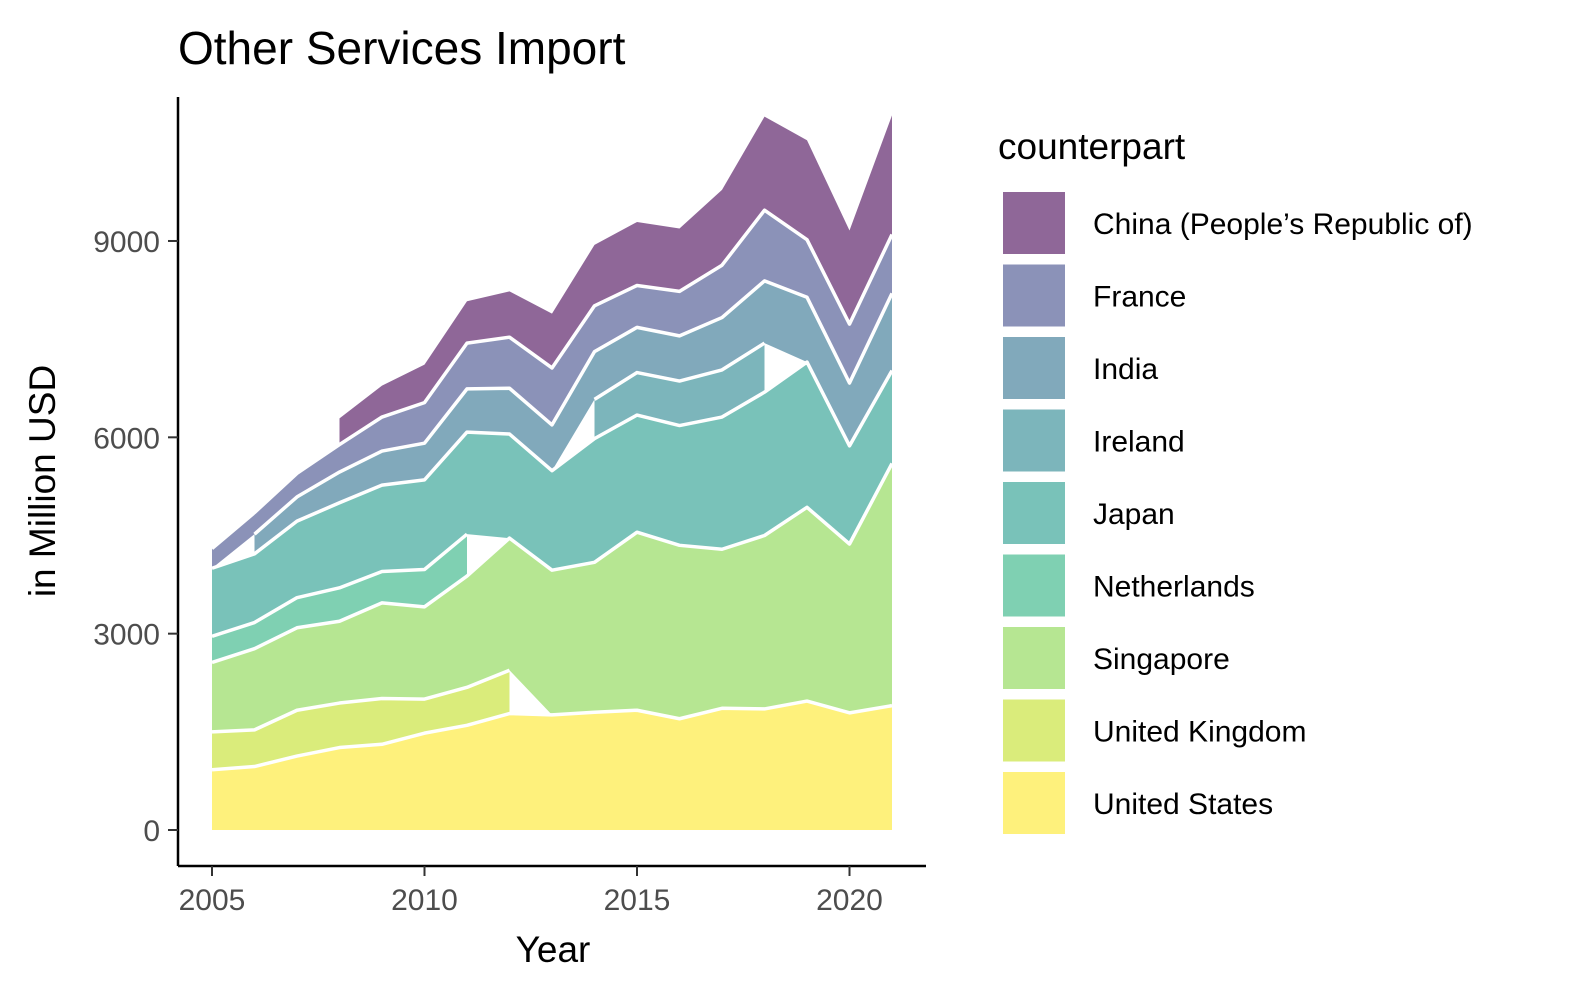  I want to click on legend-swatch-united-states, so click(1034, 803).